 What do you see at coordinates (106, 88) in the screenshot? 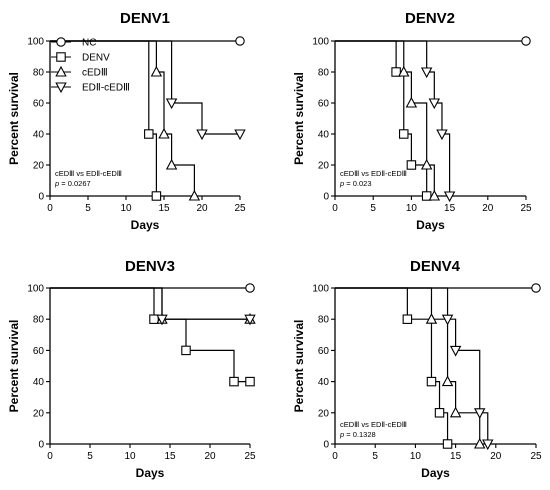
I see `legend-label: EDⅡ-cEDⅢ` at bounding box center [106, 88].